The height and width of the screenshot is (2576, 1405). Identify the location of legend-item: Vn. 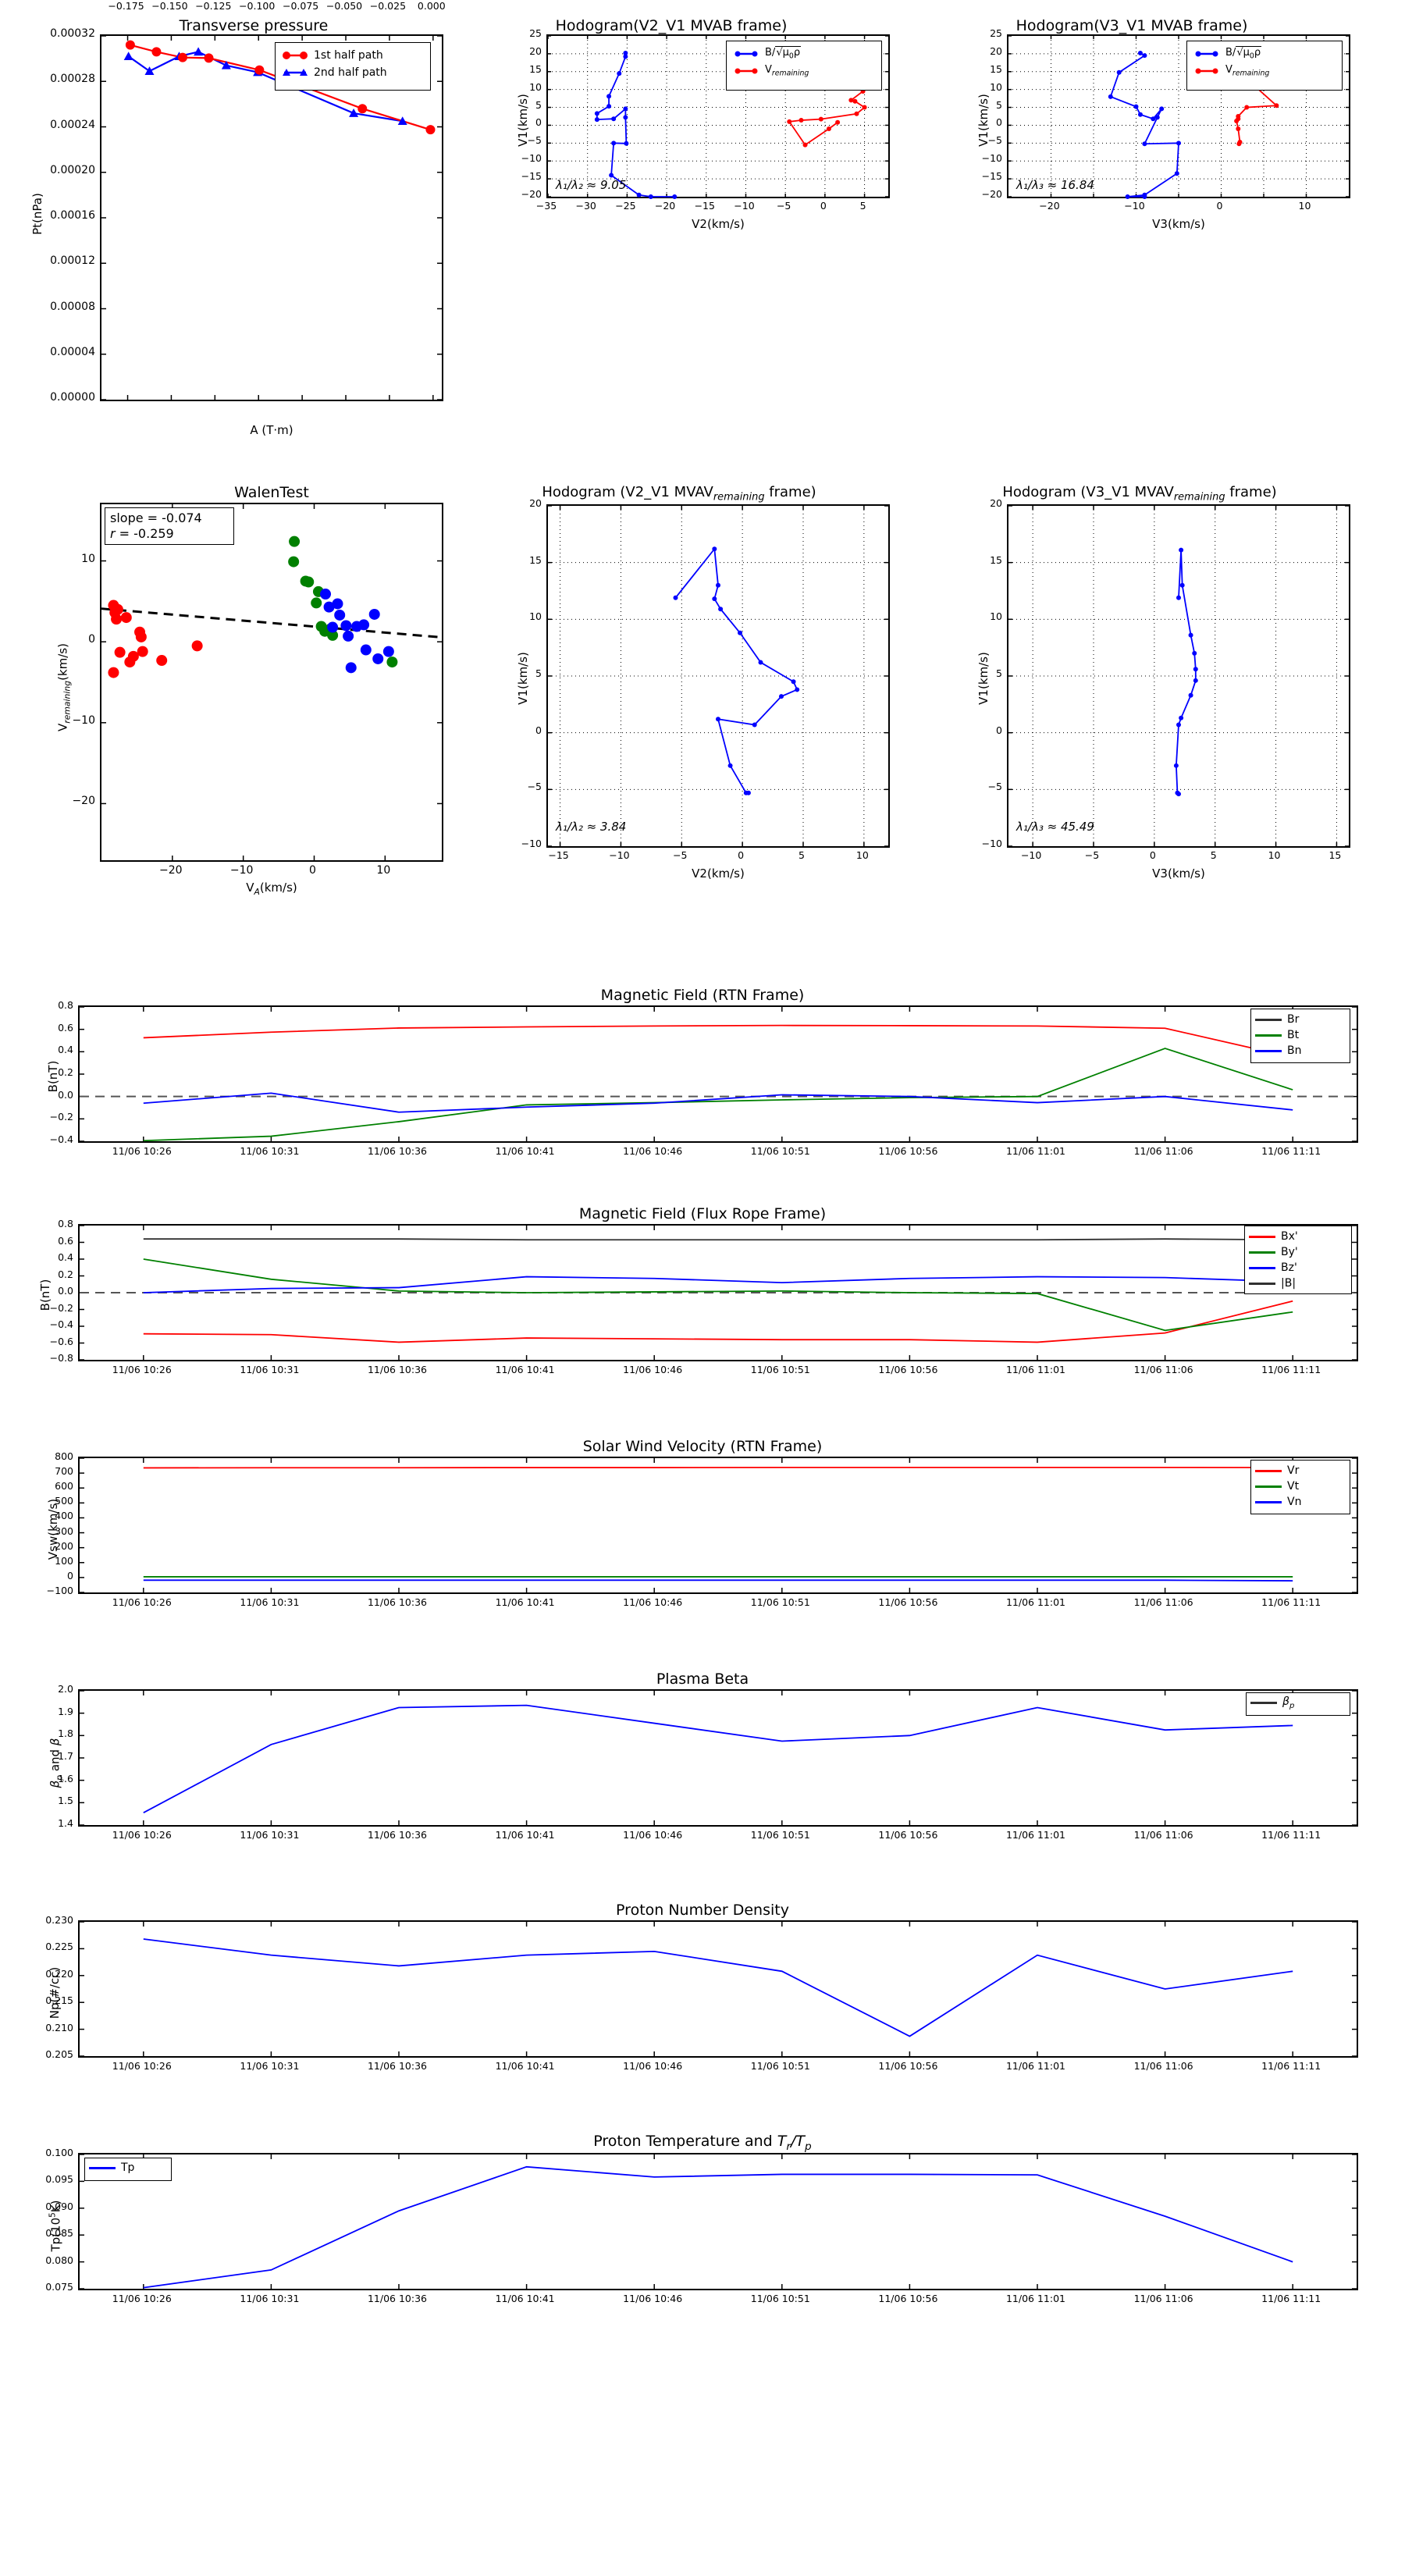
(1300, 1502).